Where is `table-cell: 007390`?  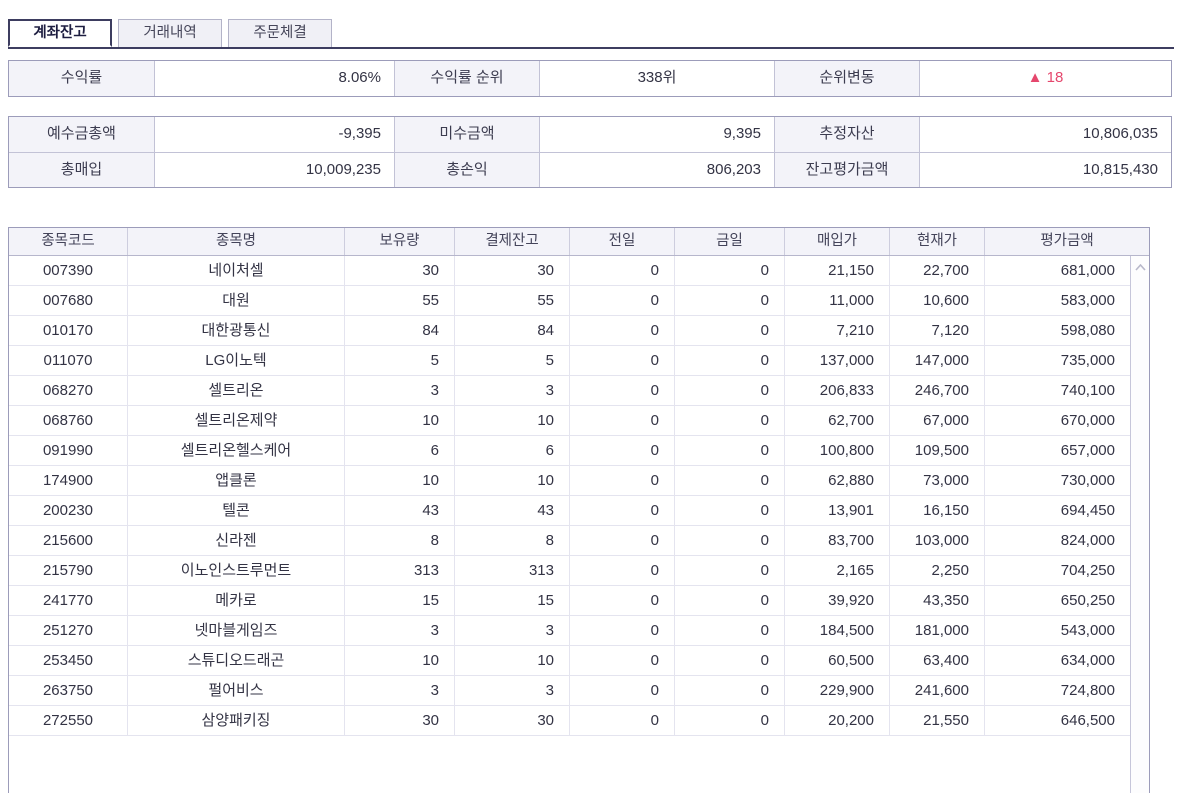 table-cell: 007390 is located at coordinates (68, 270).